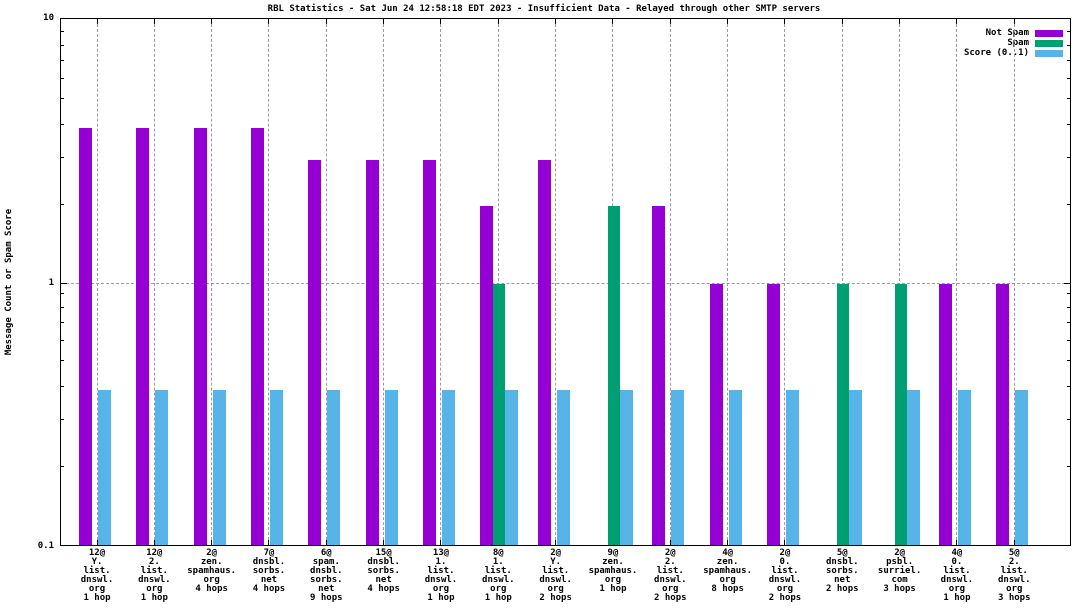 The height and width of the screenshot is (612, 1088). What do you see at coordinates (957, 562) in the screenshot?
I see `x-label-line: 0.` at bounding box center [957, 562].